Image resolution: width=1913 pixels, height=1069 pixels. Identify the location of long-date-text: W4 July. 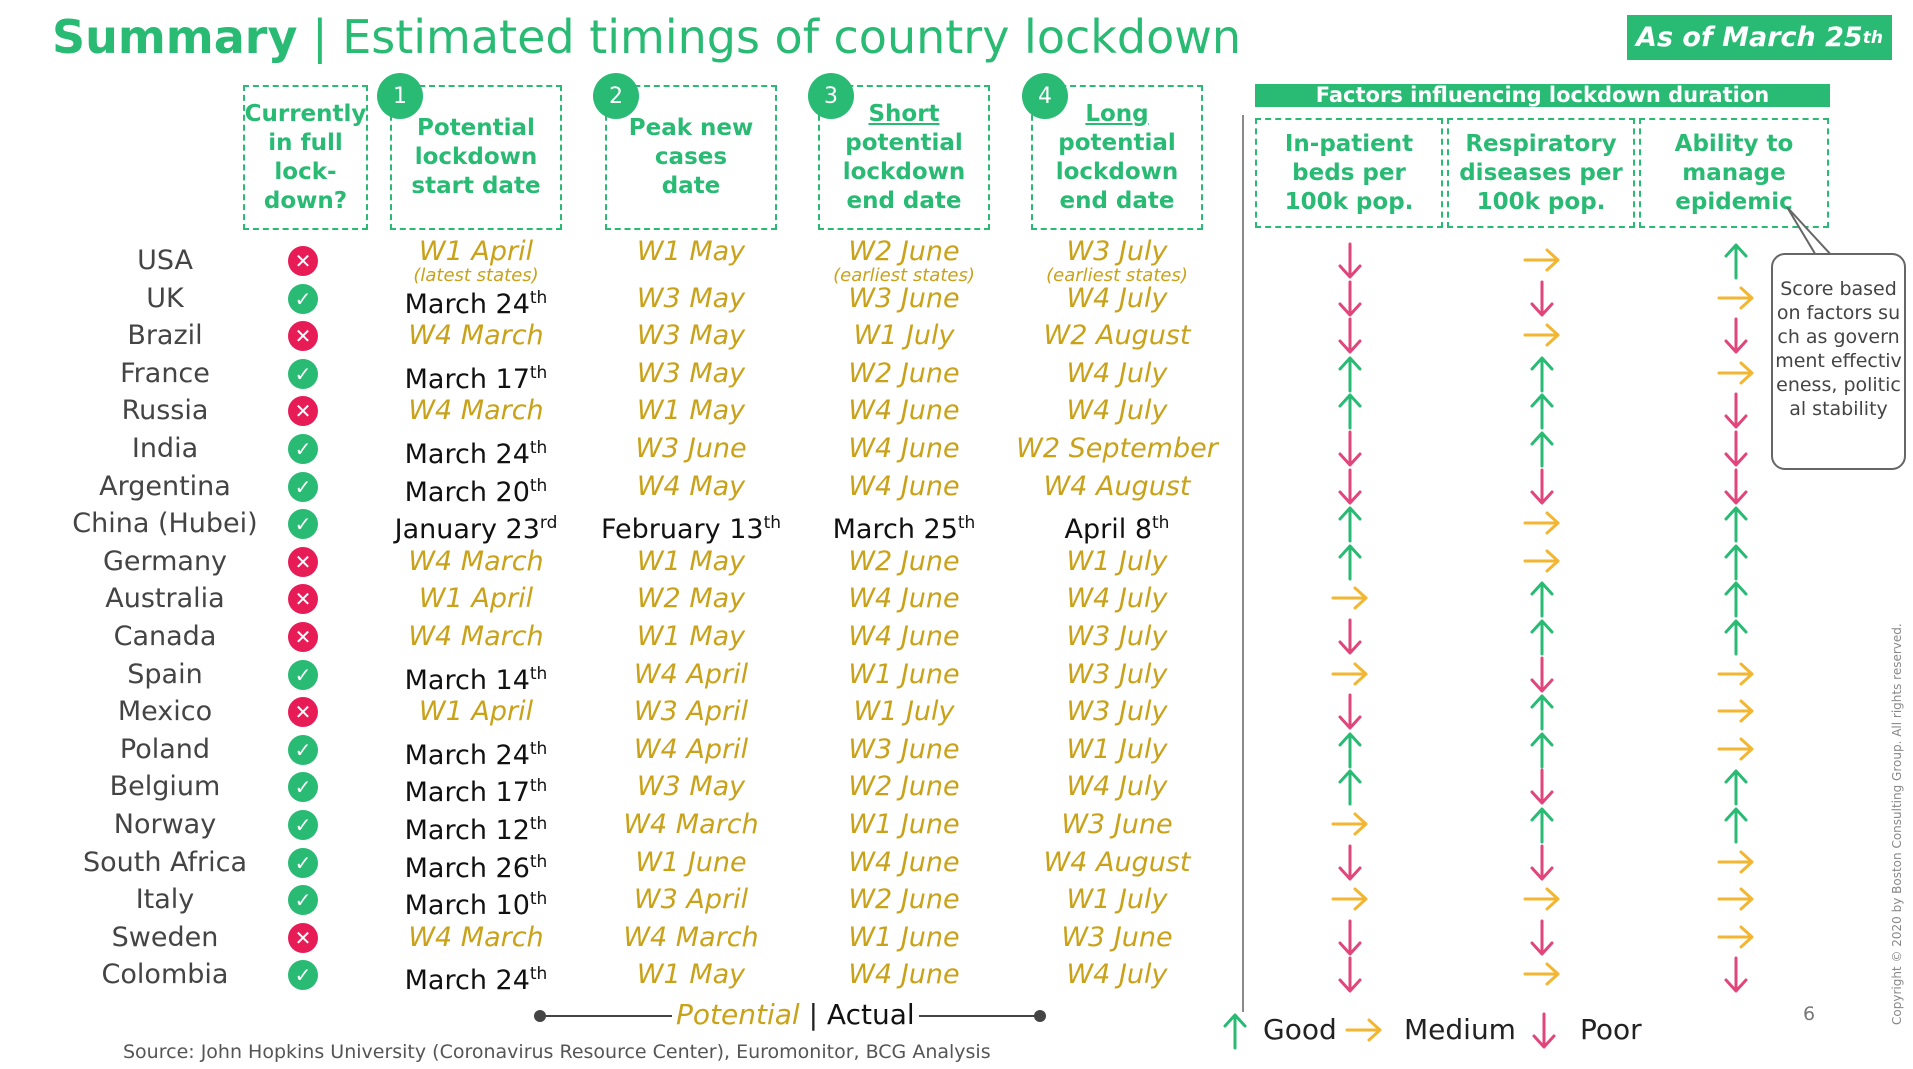
(1117, 373).